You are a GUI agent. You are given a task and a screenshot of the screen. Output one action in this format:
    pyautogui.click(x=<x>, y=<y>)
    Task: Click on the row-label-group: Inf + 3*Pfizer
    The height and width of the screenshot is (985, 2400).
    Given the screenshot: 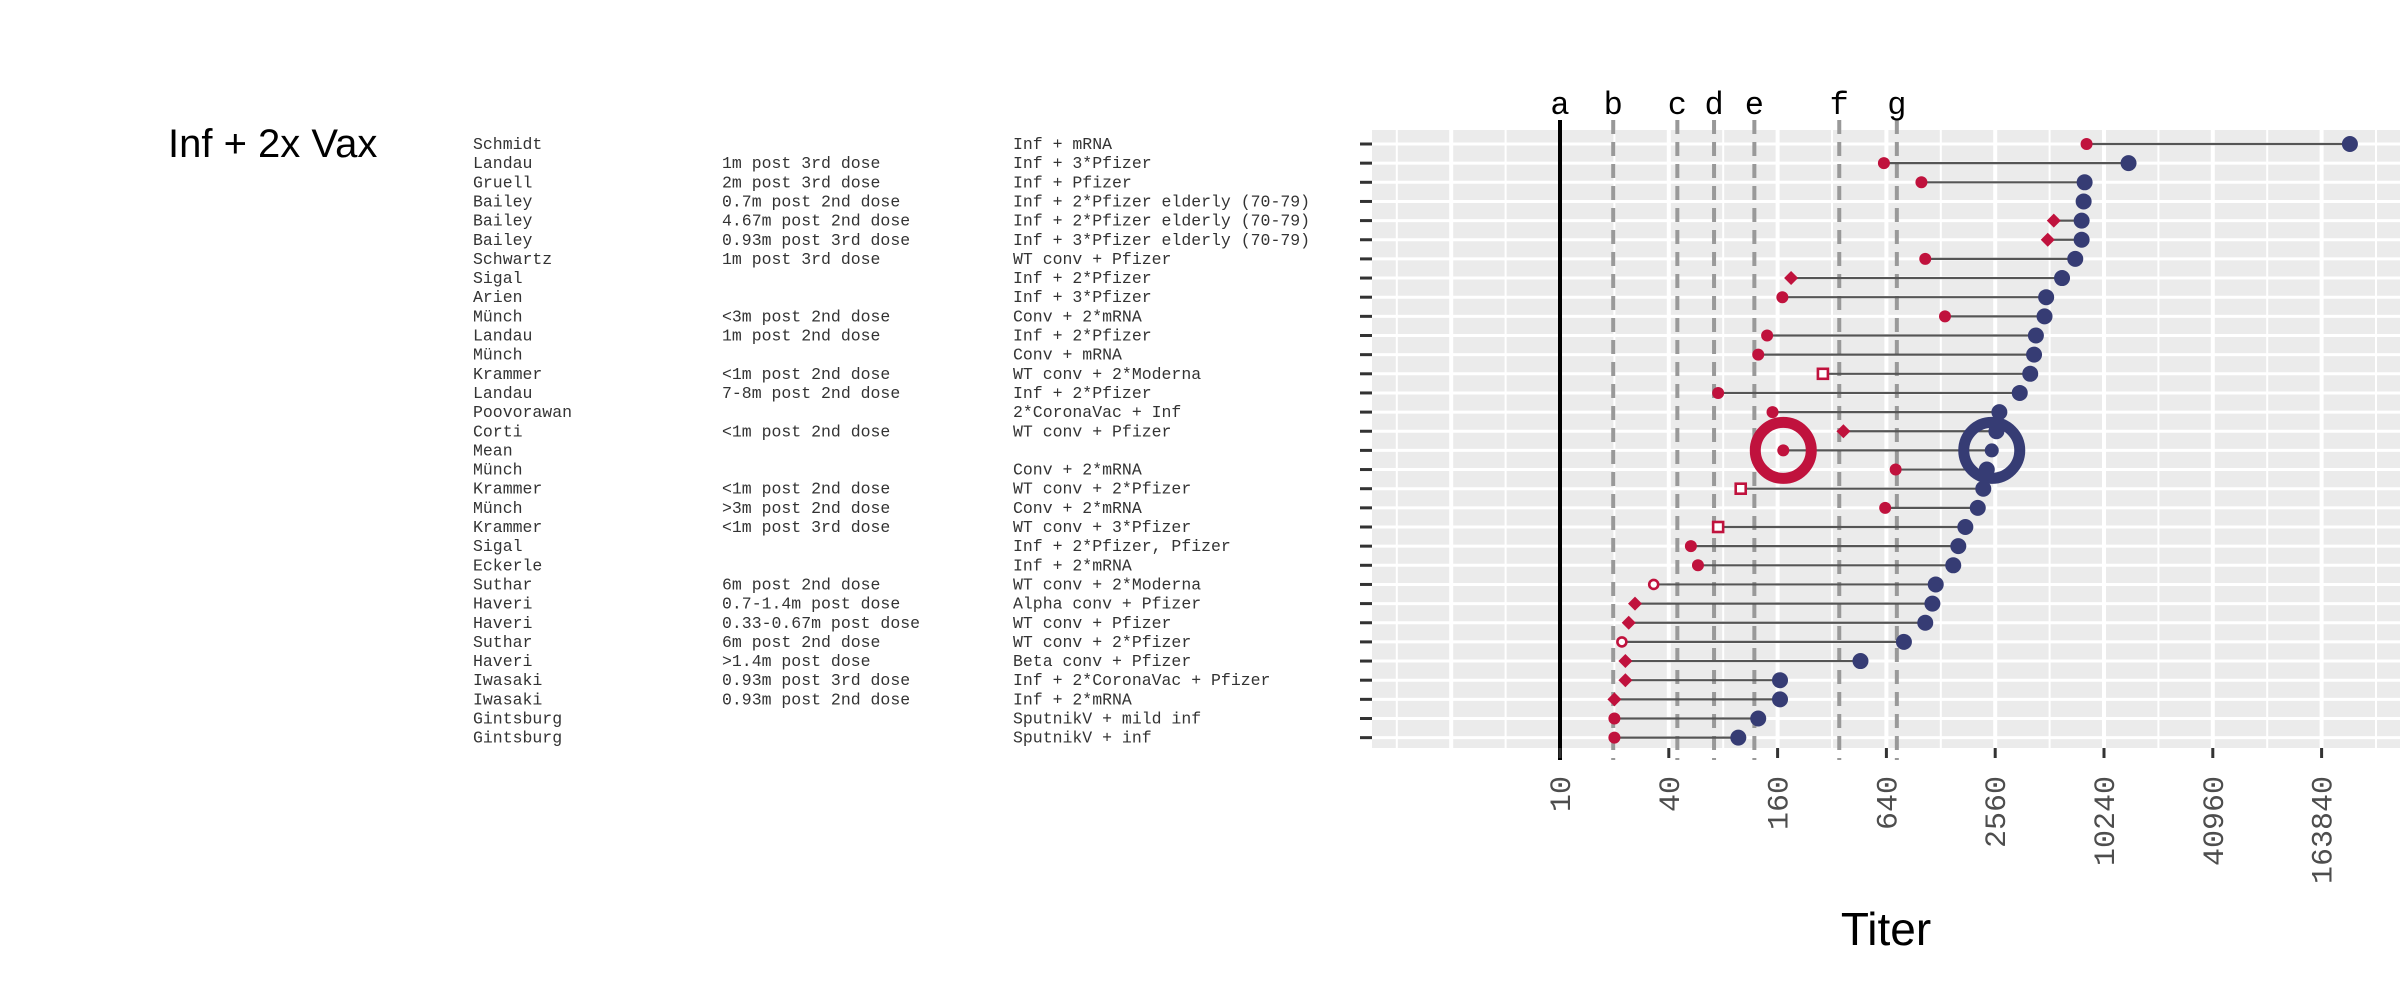 What is the action you would take?
    pyautogui.click(x=1082, y=297)
    